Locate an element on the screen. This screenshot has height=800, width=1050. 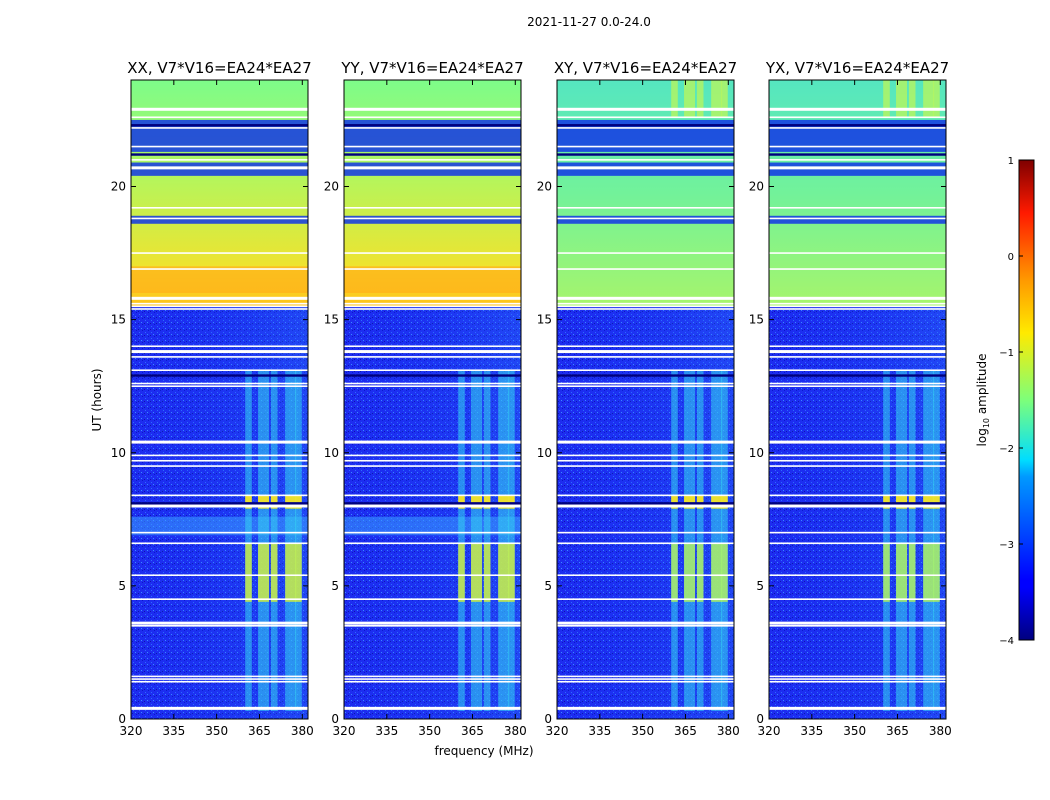
figure-suptitle: 2021-11-27 0.0-24.0 is located at coordinates (589, 22).